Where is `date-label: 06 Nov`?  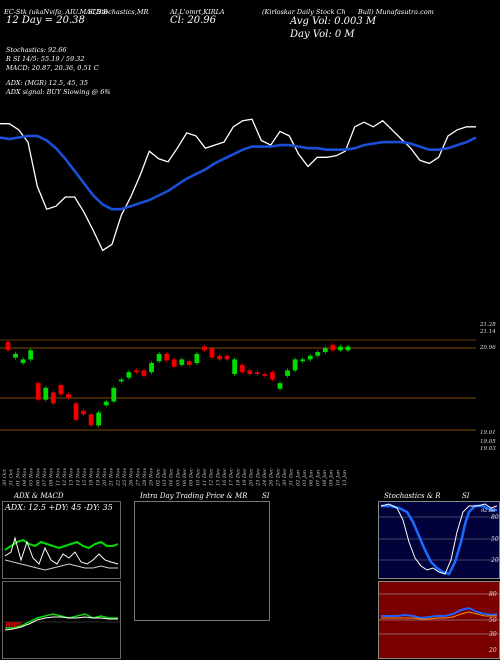
date-label: 06 Nov is located at coordinates (38, 477).